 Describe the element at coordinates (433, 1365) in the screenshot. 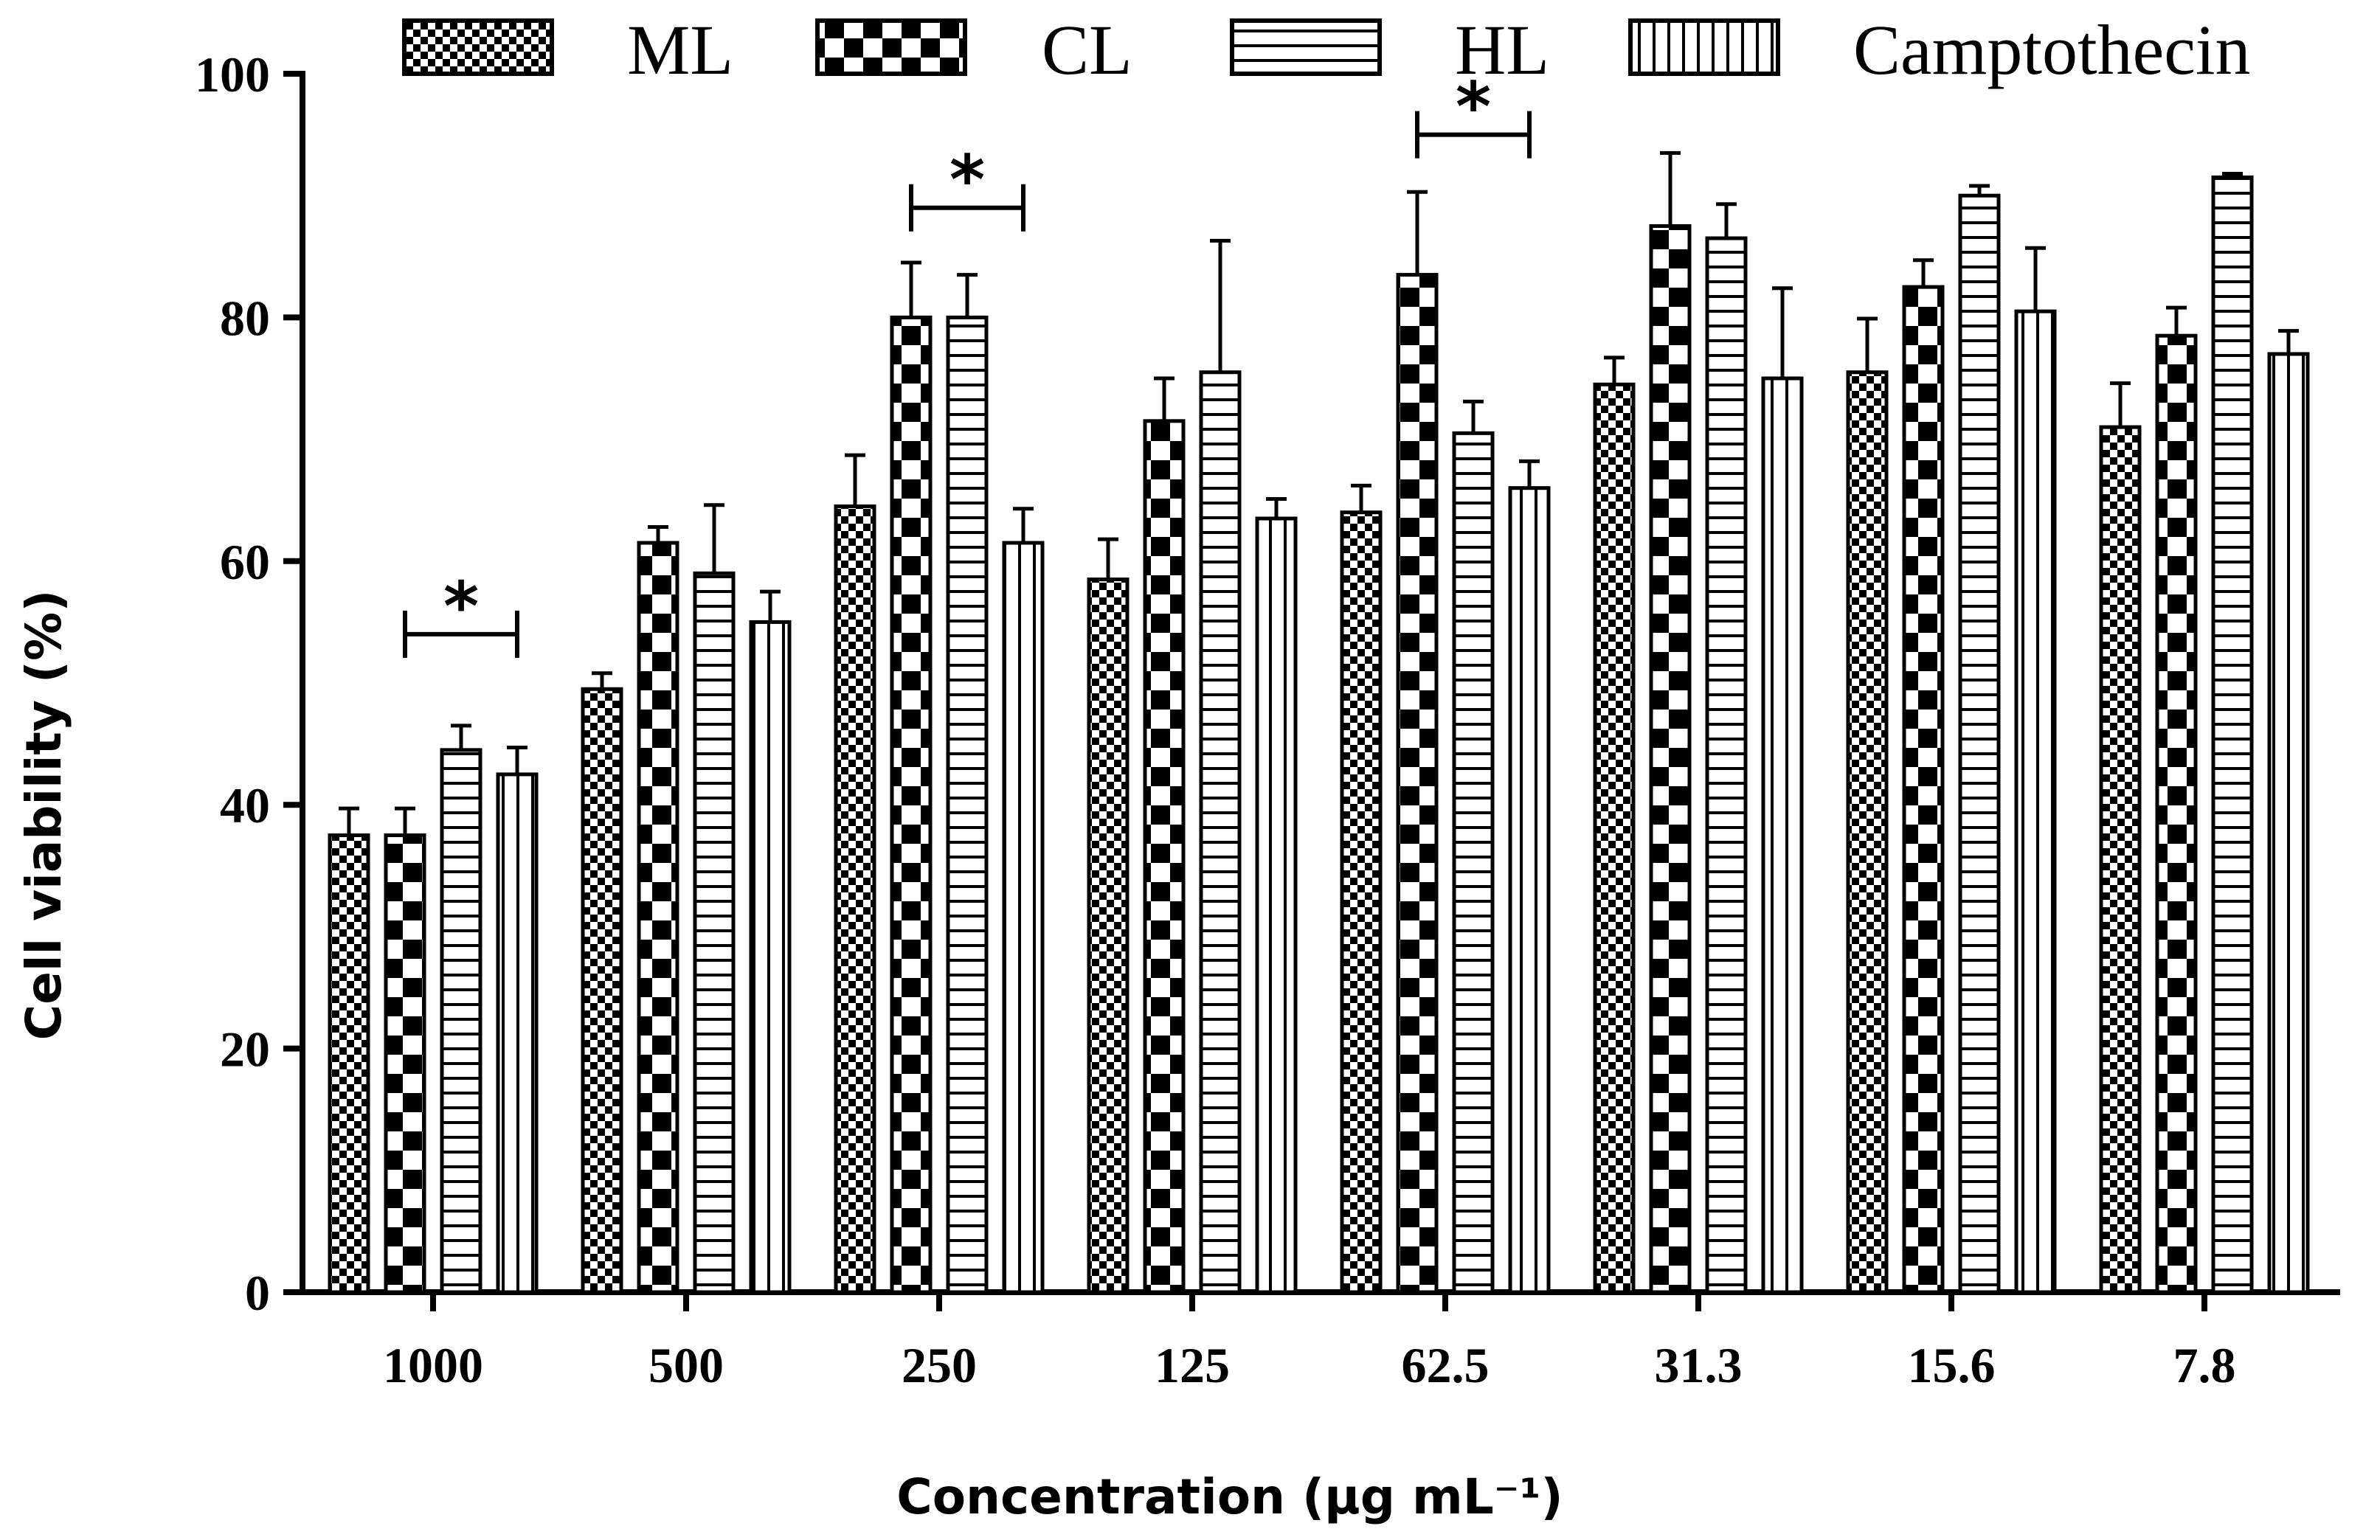

I see `x-tick-label: 1000` at that location.